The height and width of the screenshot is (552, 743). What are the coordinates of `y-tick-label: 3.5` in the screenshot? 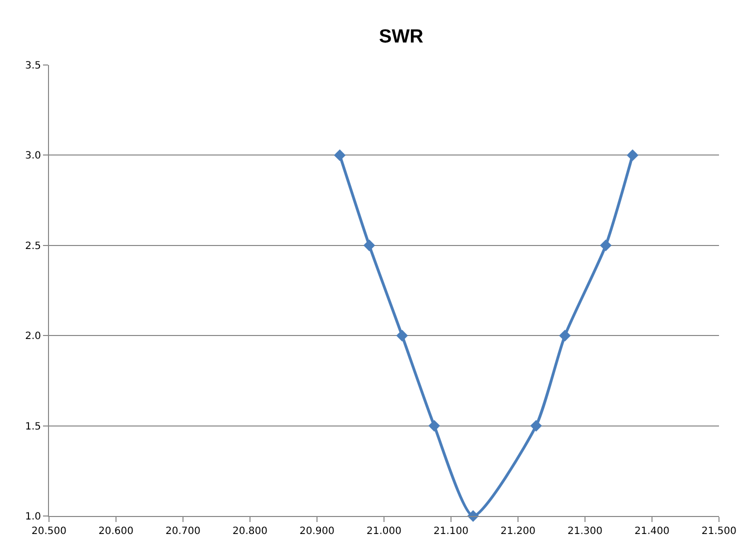 It's located at (33, 66).